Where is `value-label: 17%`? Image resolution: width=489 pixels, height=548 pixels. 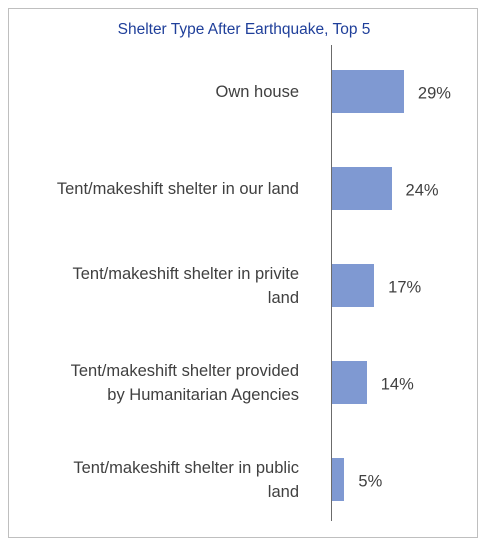 value-label: 17% is located at coordinates (405, 287).